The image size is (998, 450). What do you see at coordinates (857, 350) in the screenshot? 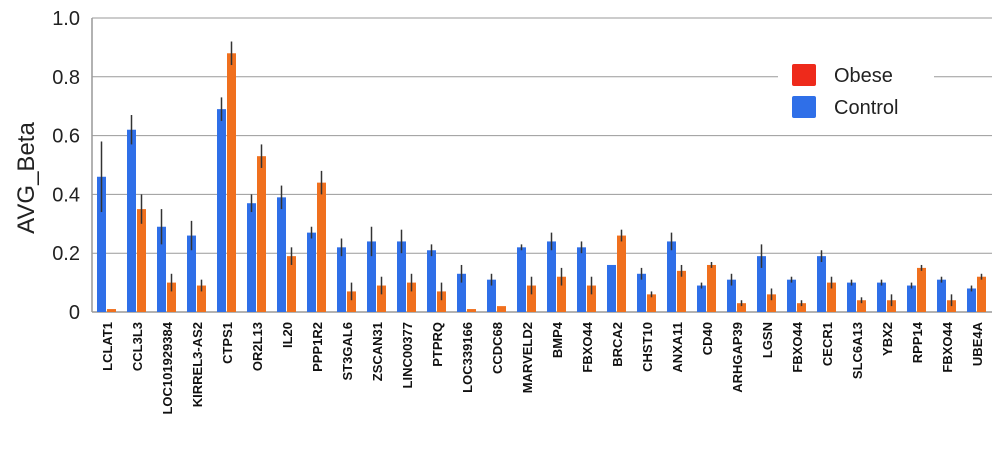
I see `x-tick-label: SLC6A13` at bounding box center [857, 350].